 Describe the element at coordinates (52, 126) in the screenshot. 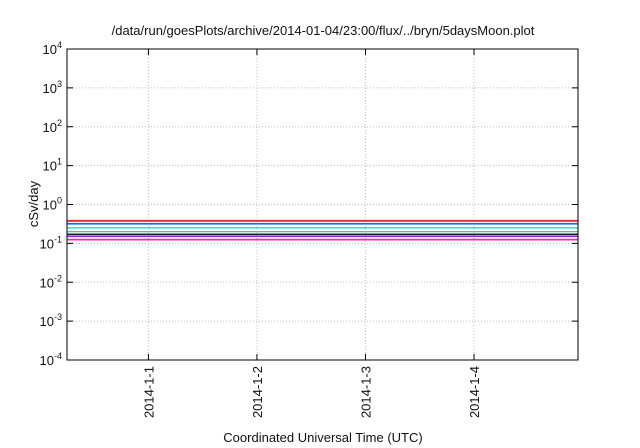

I see `y-tick-label: 10²` at that location.